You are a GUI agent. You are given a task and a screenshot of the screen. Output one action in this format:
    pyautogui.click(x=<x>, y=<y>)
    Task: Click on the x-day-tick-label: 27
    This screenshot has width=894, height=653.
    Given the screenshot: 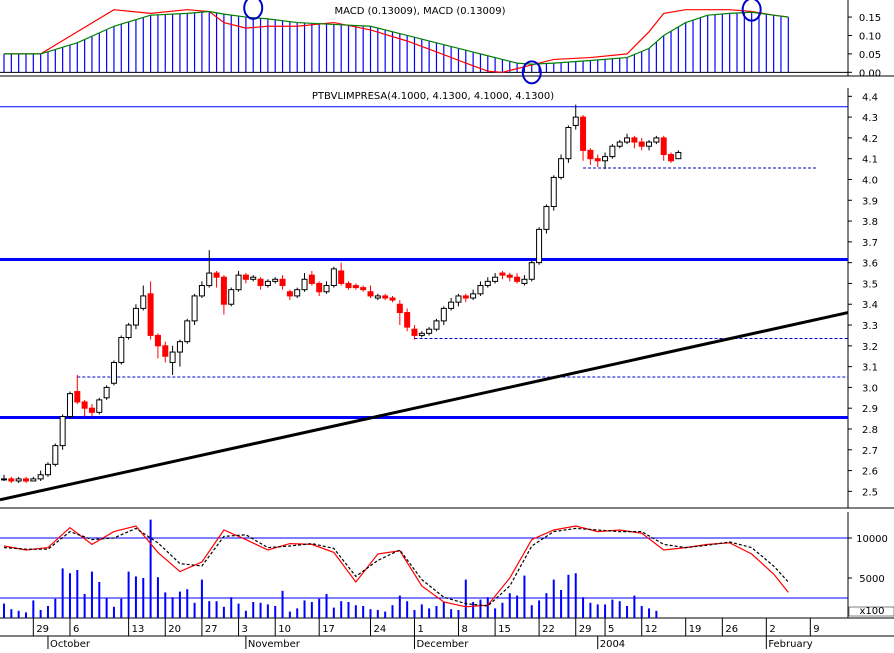 What is the action you would take?
    pyautogui.click(x=211, y=629)
    